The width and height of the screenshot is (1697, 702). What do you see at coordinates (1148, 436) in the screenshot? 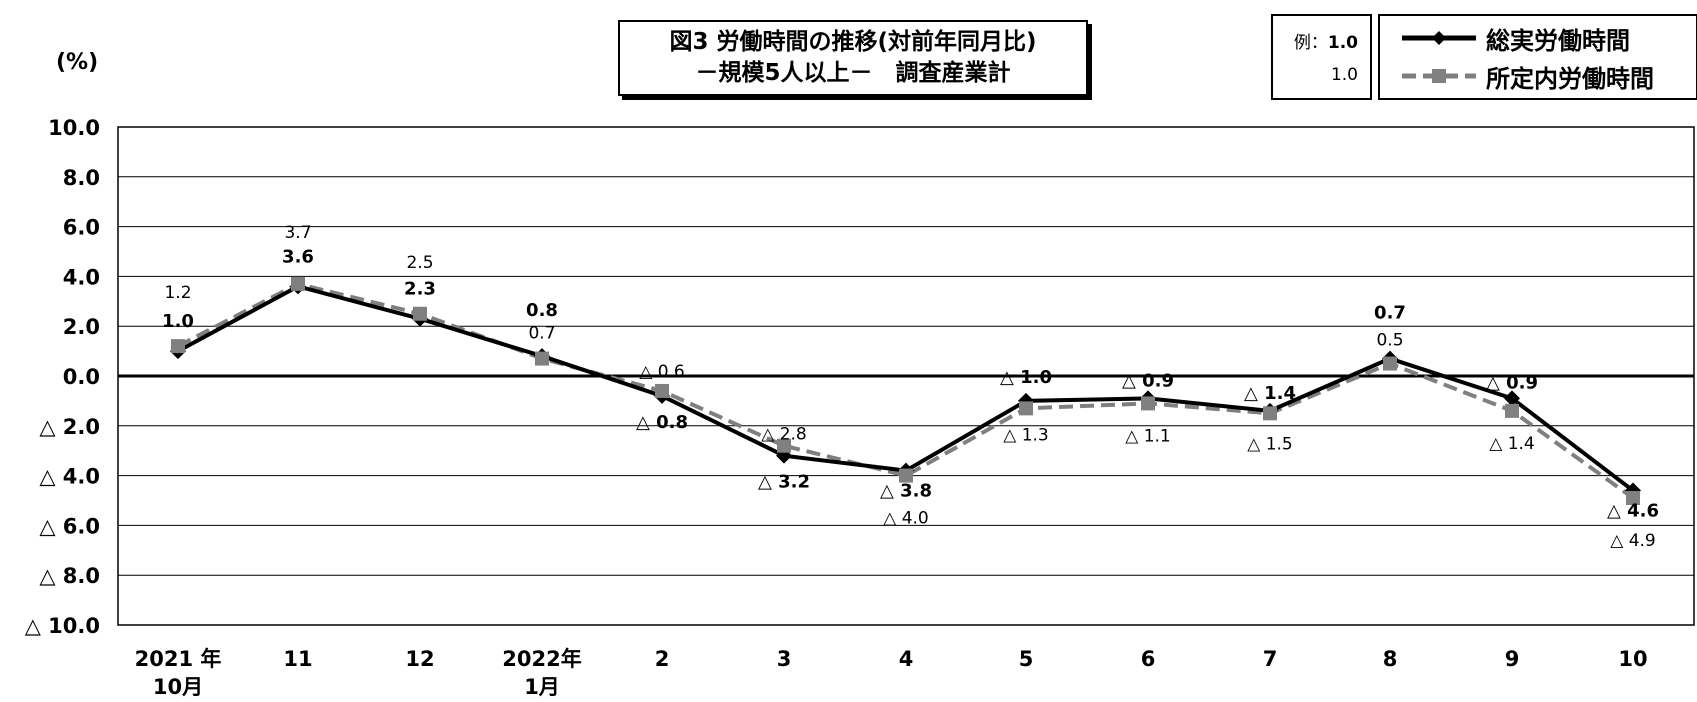
I see `data-label-series2: △ 1.1` at bounding box center [1148, 436].